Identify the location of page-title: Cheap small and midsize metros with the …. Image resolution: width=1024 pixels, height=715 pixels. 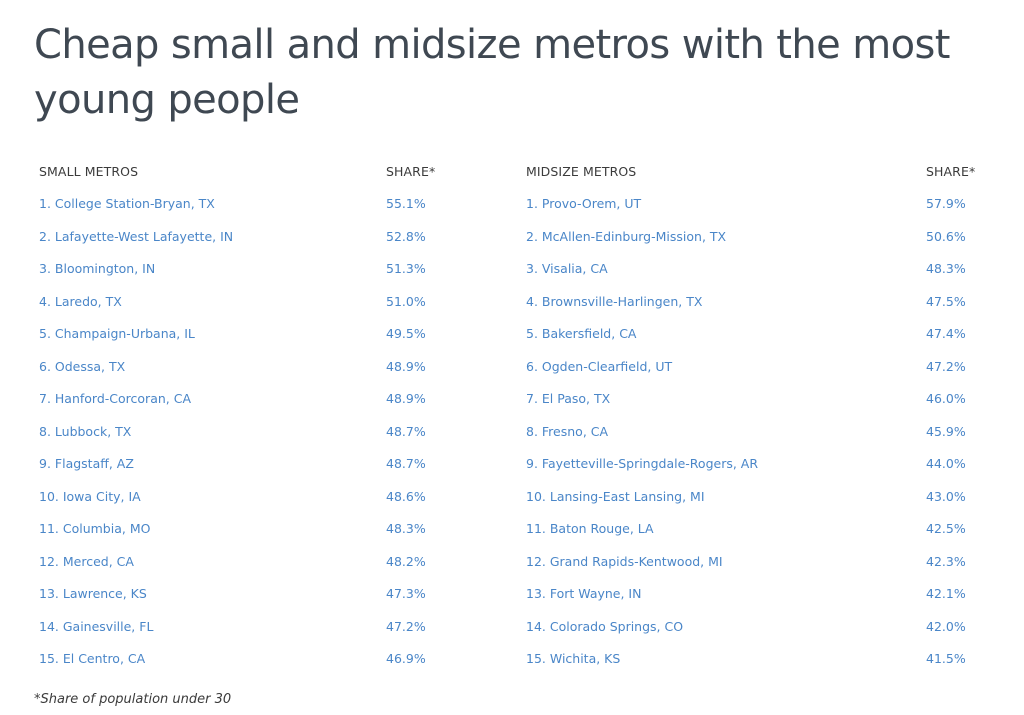
(492, 72).